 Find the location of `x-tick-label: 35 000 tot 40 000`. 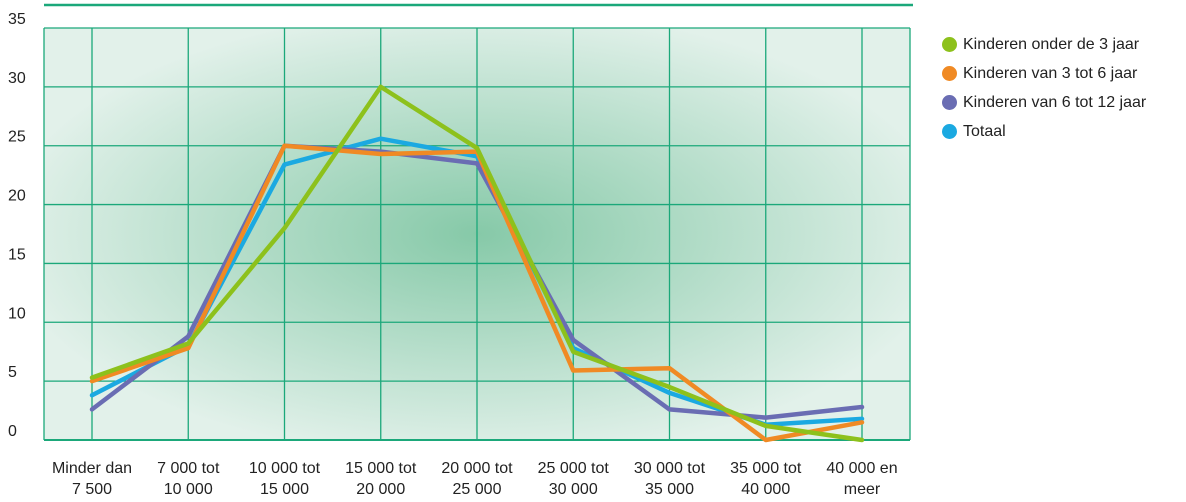

x-tick-label: 35 000 tot 40 000 is located at coordinates (766, 479).